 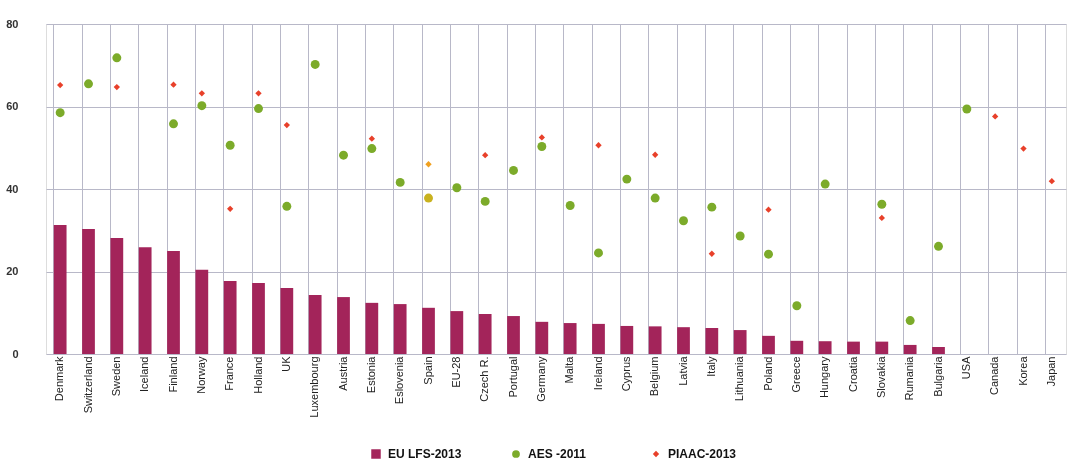 I want to click on x-tick-label: Japan, so click(x=1050, y=371).